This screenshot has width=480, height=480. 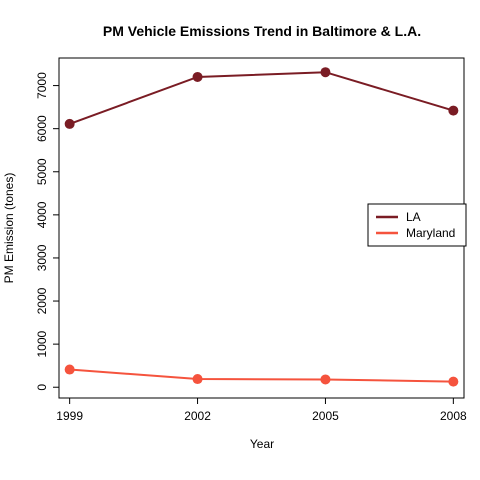 What do you see at coordinates (42, 300) in the screenshot?
I see `y-tick-label: 2000` at bounding box center [42, 300].